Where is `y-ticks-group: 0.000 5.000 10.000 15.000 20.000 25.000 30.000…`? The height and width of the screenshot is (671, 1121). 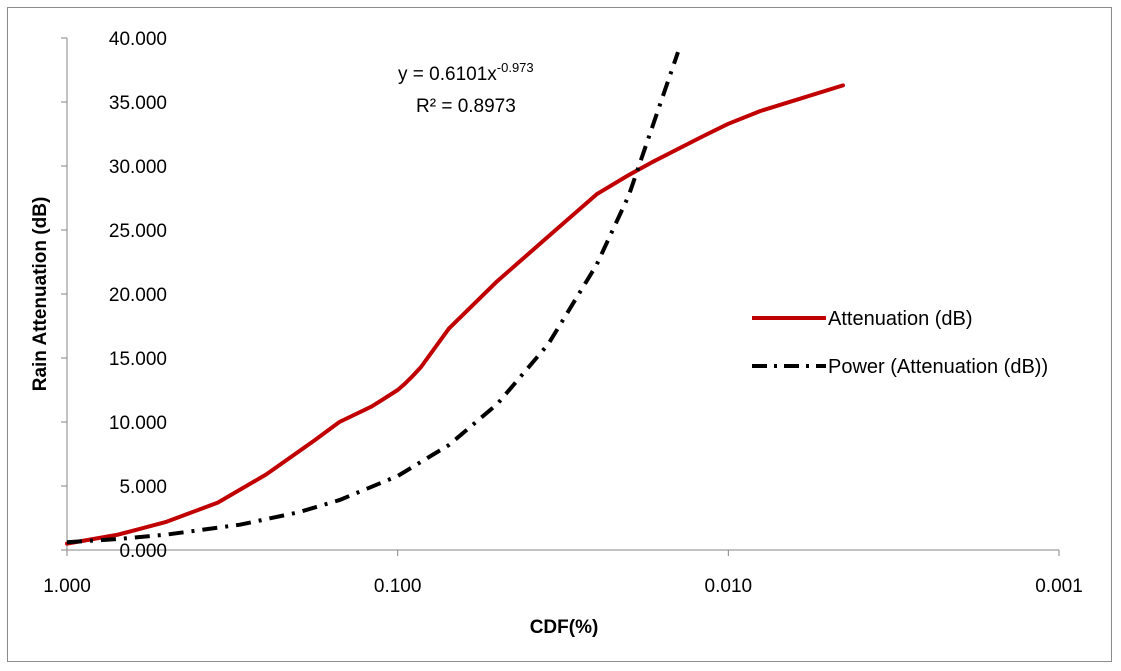 y-ticks-group: 0.000 5.000 10.000 15.000 20.000 25.000 30.000… is located at coordinates (114, 295).